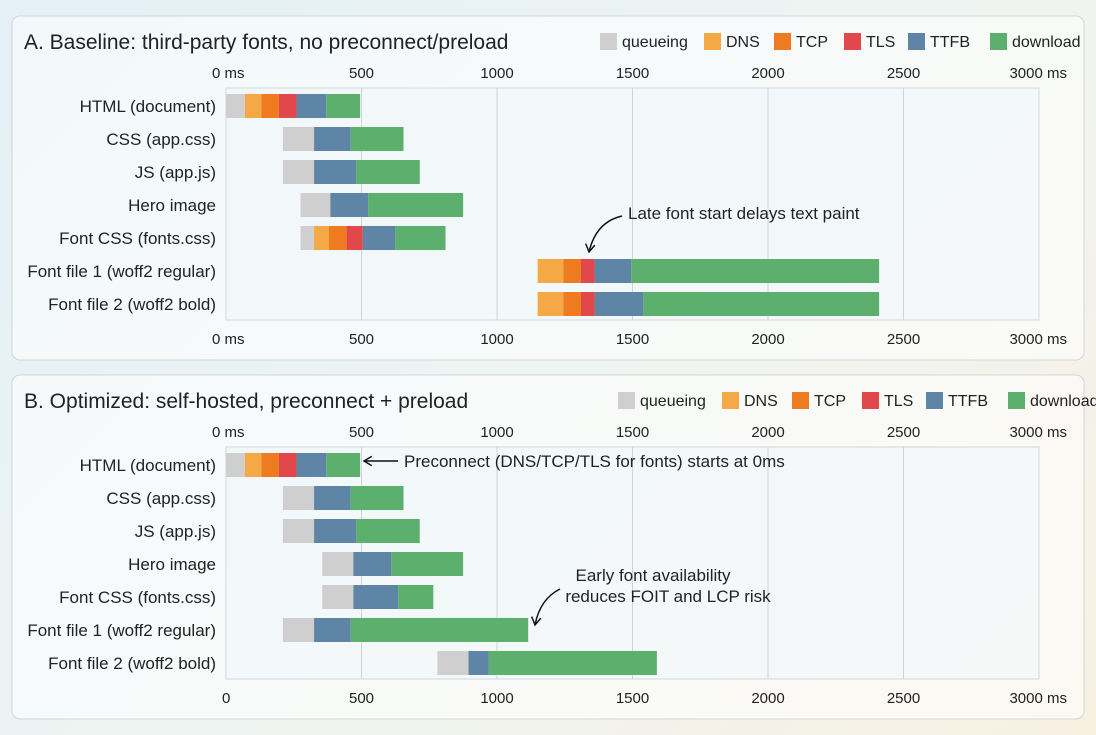 The image size is (1096, 735). I want to click on annotation-arrow, so click(605, 234).